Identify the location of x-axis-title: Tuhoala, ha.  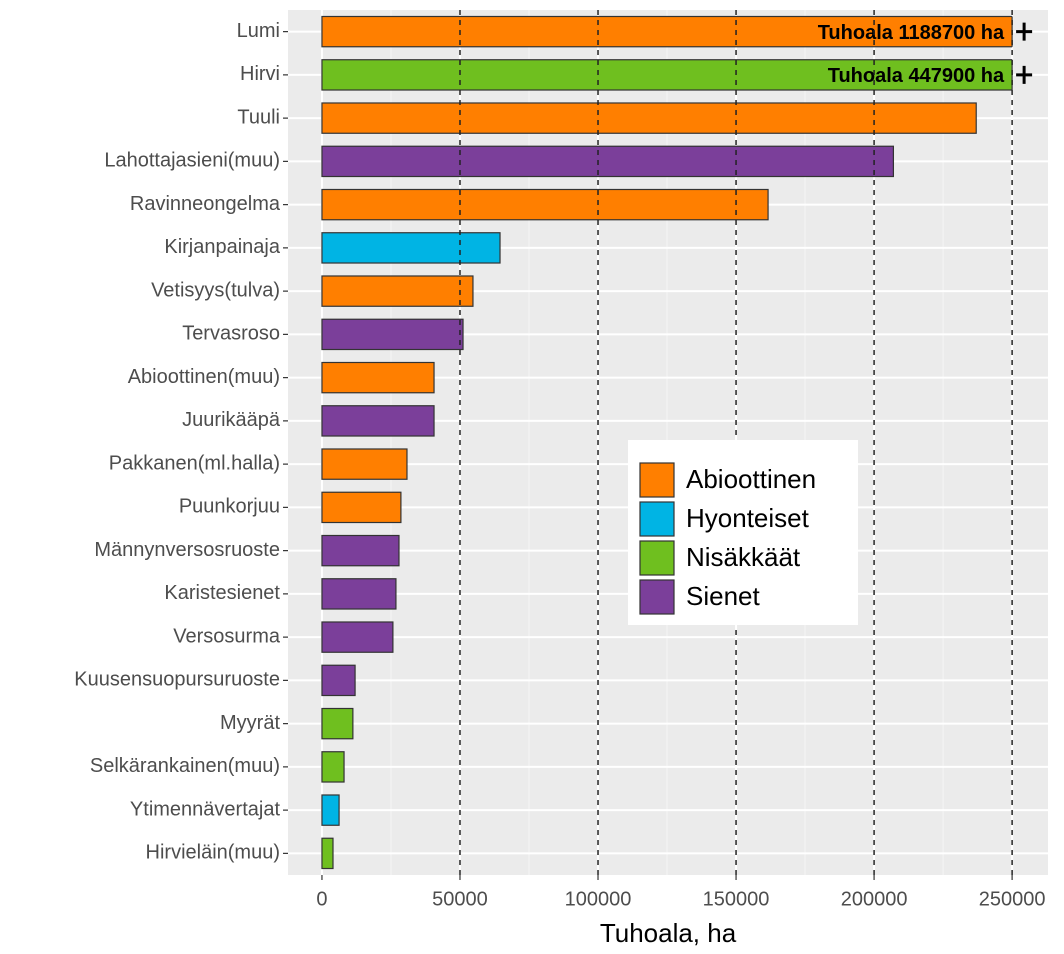
(668, 933).